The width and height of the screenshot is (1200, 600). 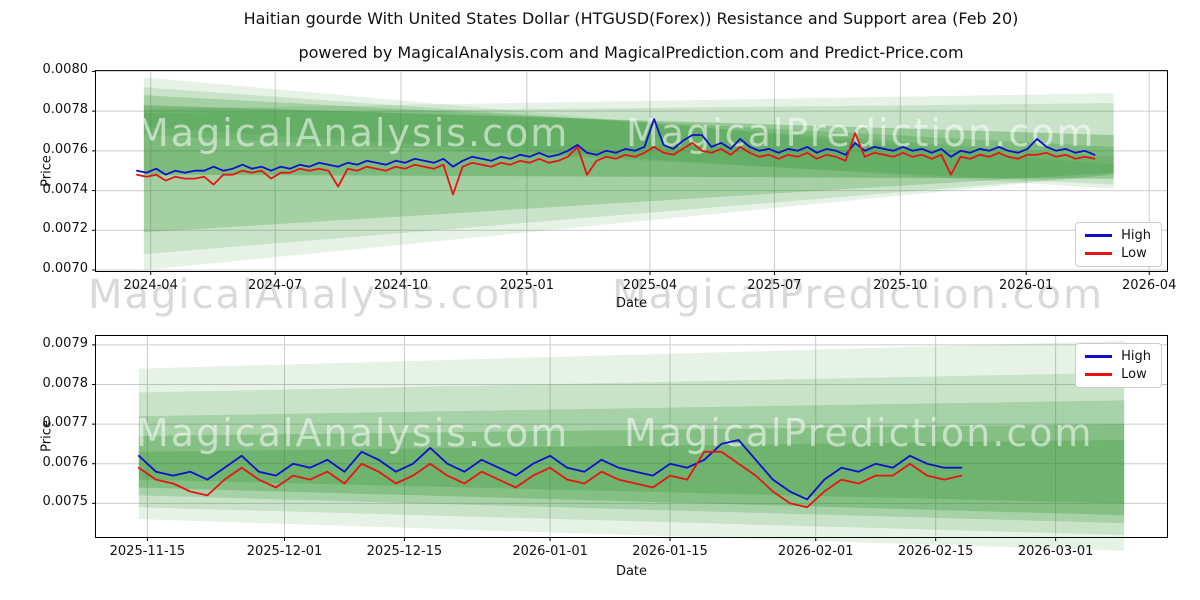 What do you see at coordinates (65, 268) in the screenshot?
I see `y-tick-label: 0.0070` at bounding box center [65, 268].